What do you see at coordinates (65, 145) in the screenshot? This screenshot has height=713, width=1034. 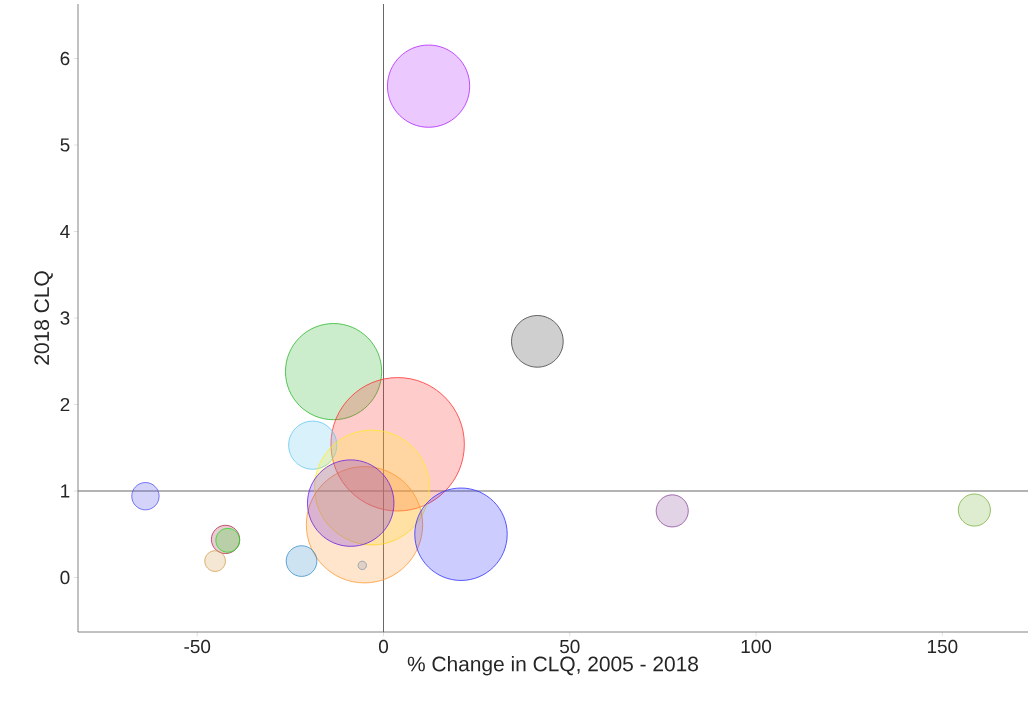 I see `y-tick-label: 5` at bounding box center [65, 145].